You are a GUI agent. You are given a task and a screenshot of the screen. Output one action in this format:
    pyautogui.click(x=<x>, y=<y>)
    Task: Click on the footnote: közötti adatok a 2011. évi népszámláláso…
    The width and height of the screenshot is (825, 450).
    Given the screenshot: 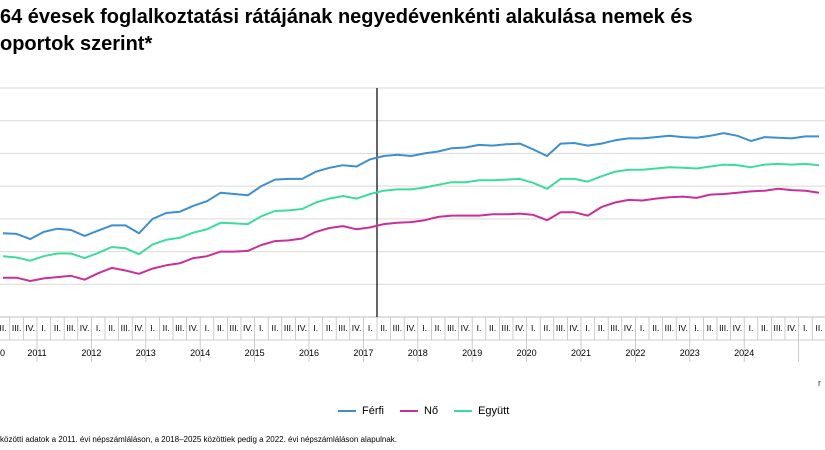 What is the action you would take?
    pyautogui.click(x=199, y=439)
    